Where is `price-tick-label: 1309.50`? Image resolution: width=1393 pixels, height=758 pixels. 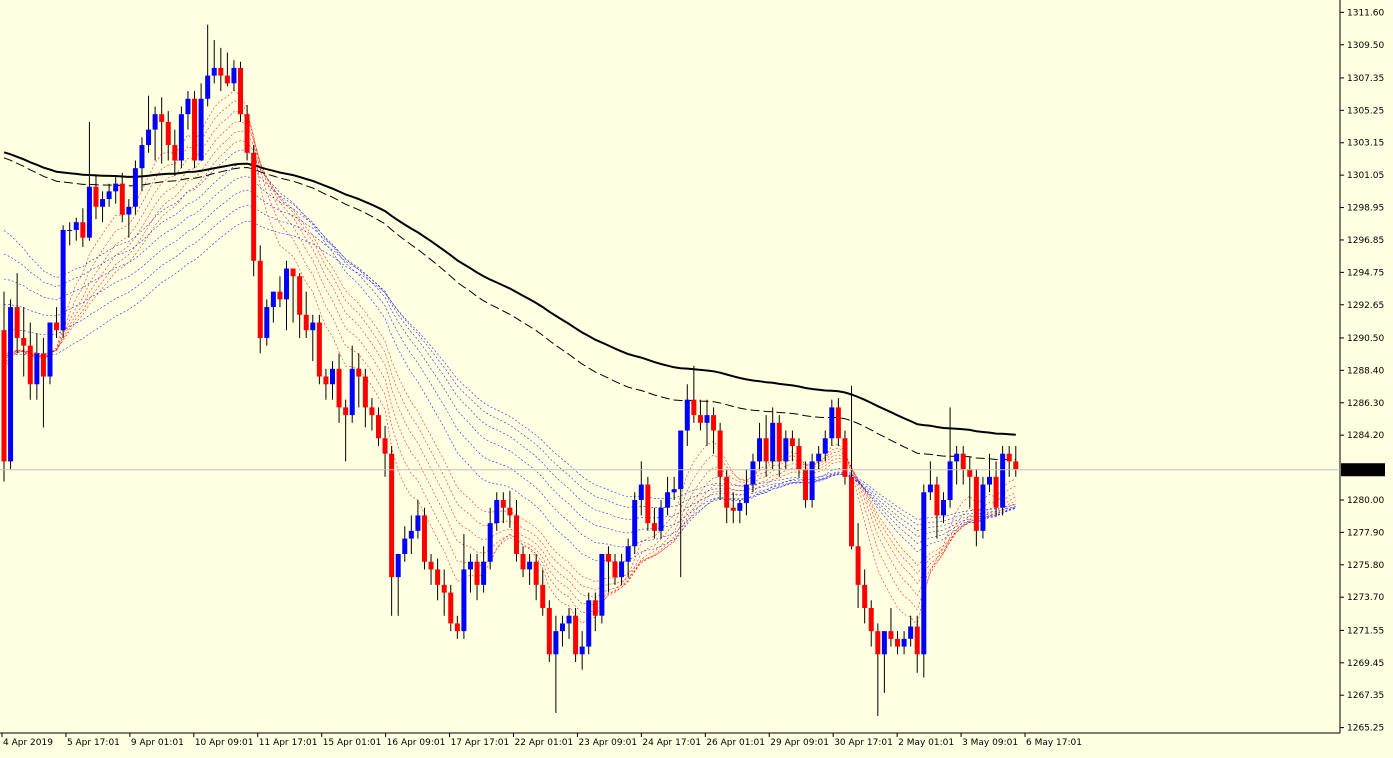 price-tick-label: 1309.50 is located at coordinates (1365, 46).